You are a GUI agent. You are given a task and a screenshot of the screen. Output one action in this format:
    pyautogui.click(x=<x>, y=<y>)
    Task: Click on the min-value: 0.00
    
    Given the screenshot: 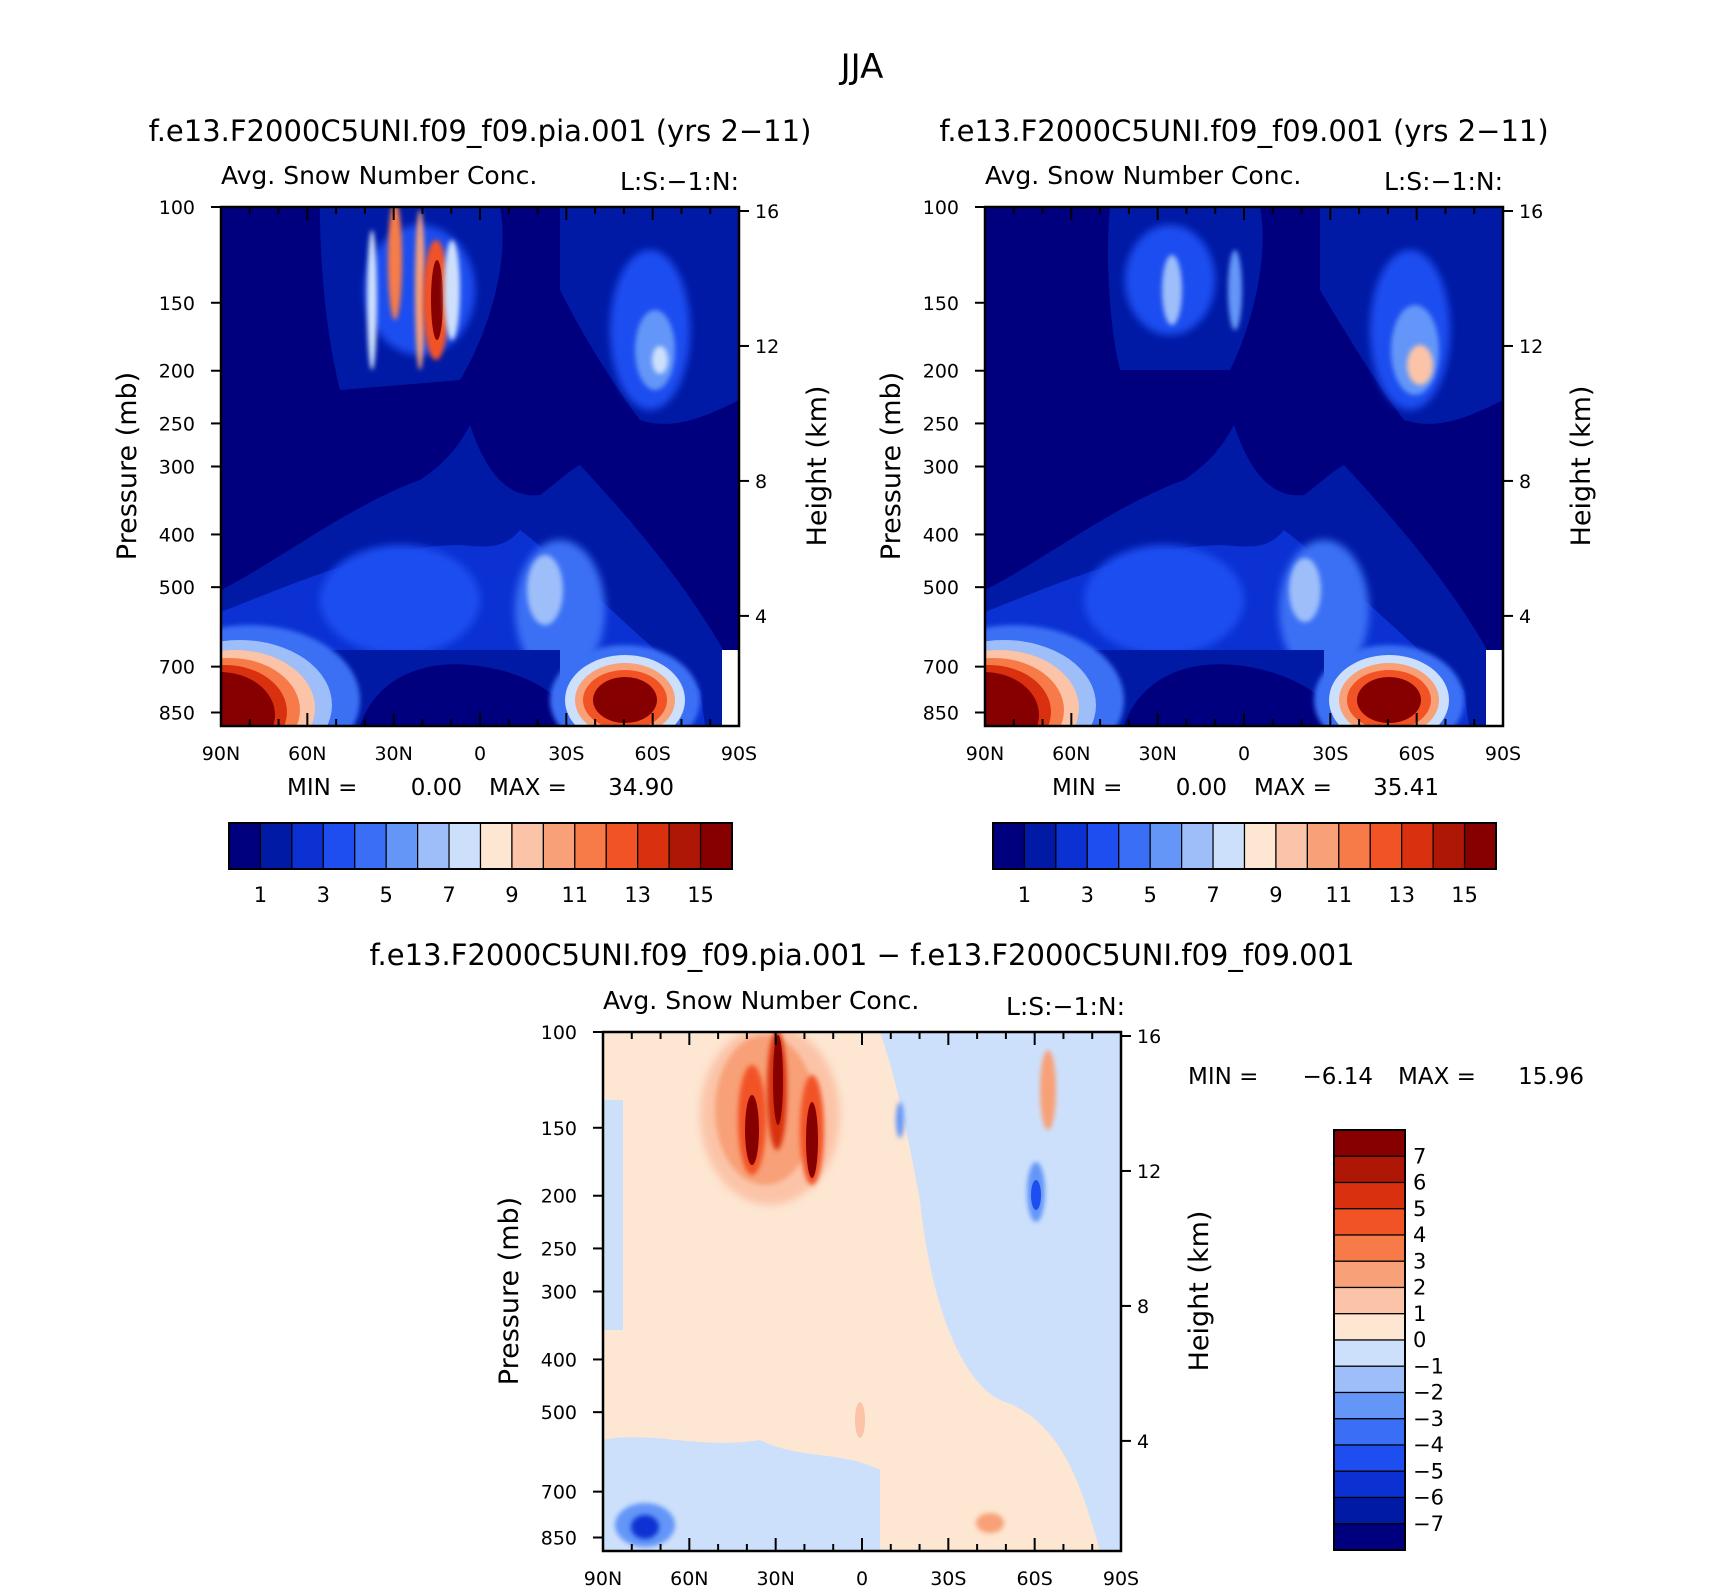 What is the action you would take?
    pyautogui.click(x=436, y=788)
    